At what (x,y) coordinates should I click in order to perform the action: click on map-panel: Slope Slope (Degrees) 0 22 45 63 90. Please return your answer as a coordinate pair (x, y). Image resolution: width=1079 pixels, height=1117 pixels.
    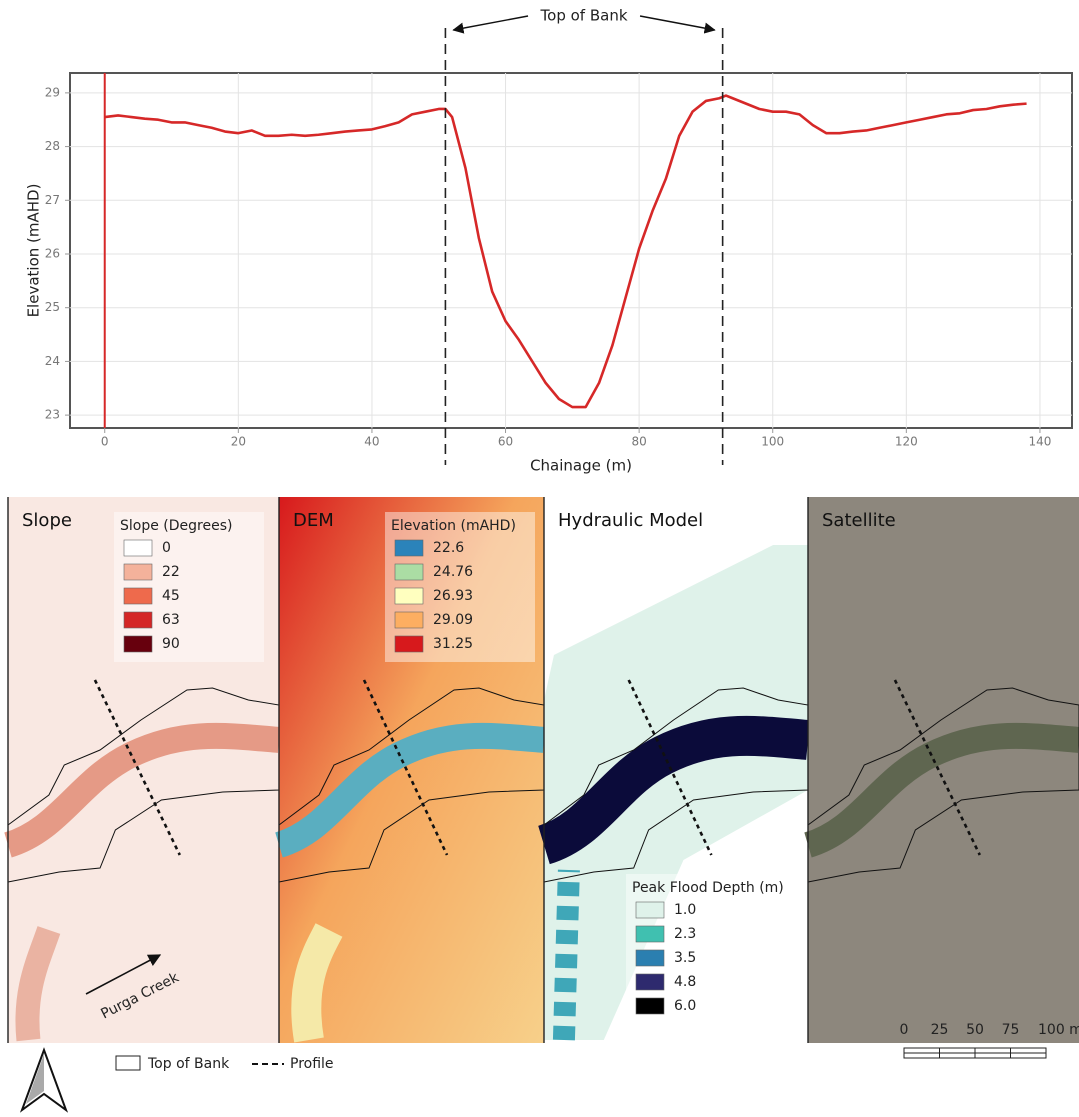
    Looking at the image, I should click on (142, 770).